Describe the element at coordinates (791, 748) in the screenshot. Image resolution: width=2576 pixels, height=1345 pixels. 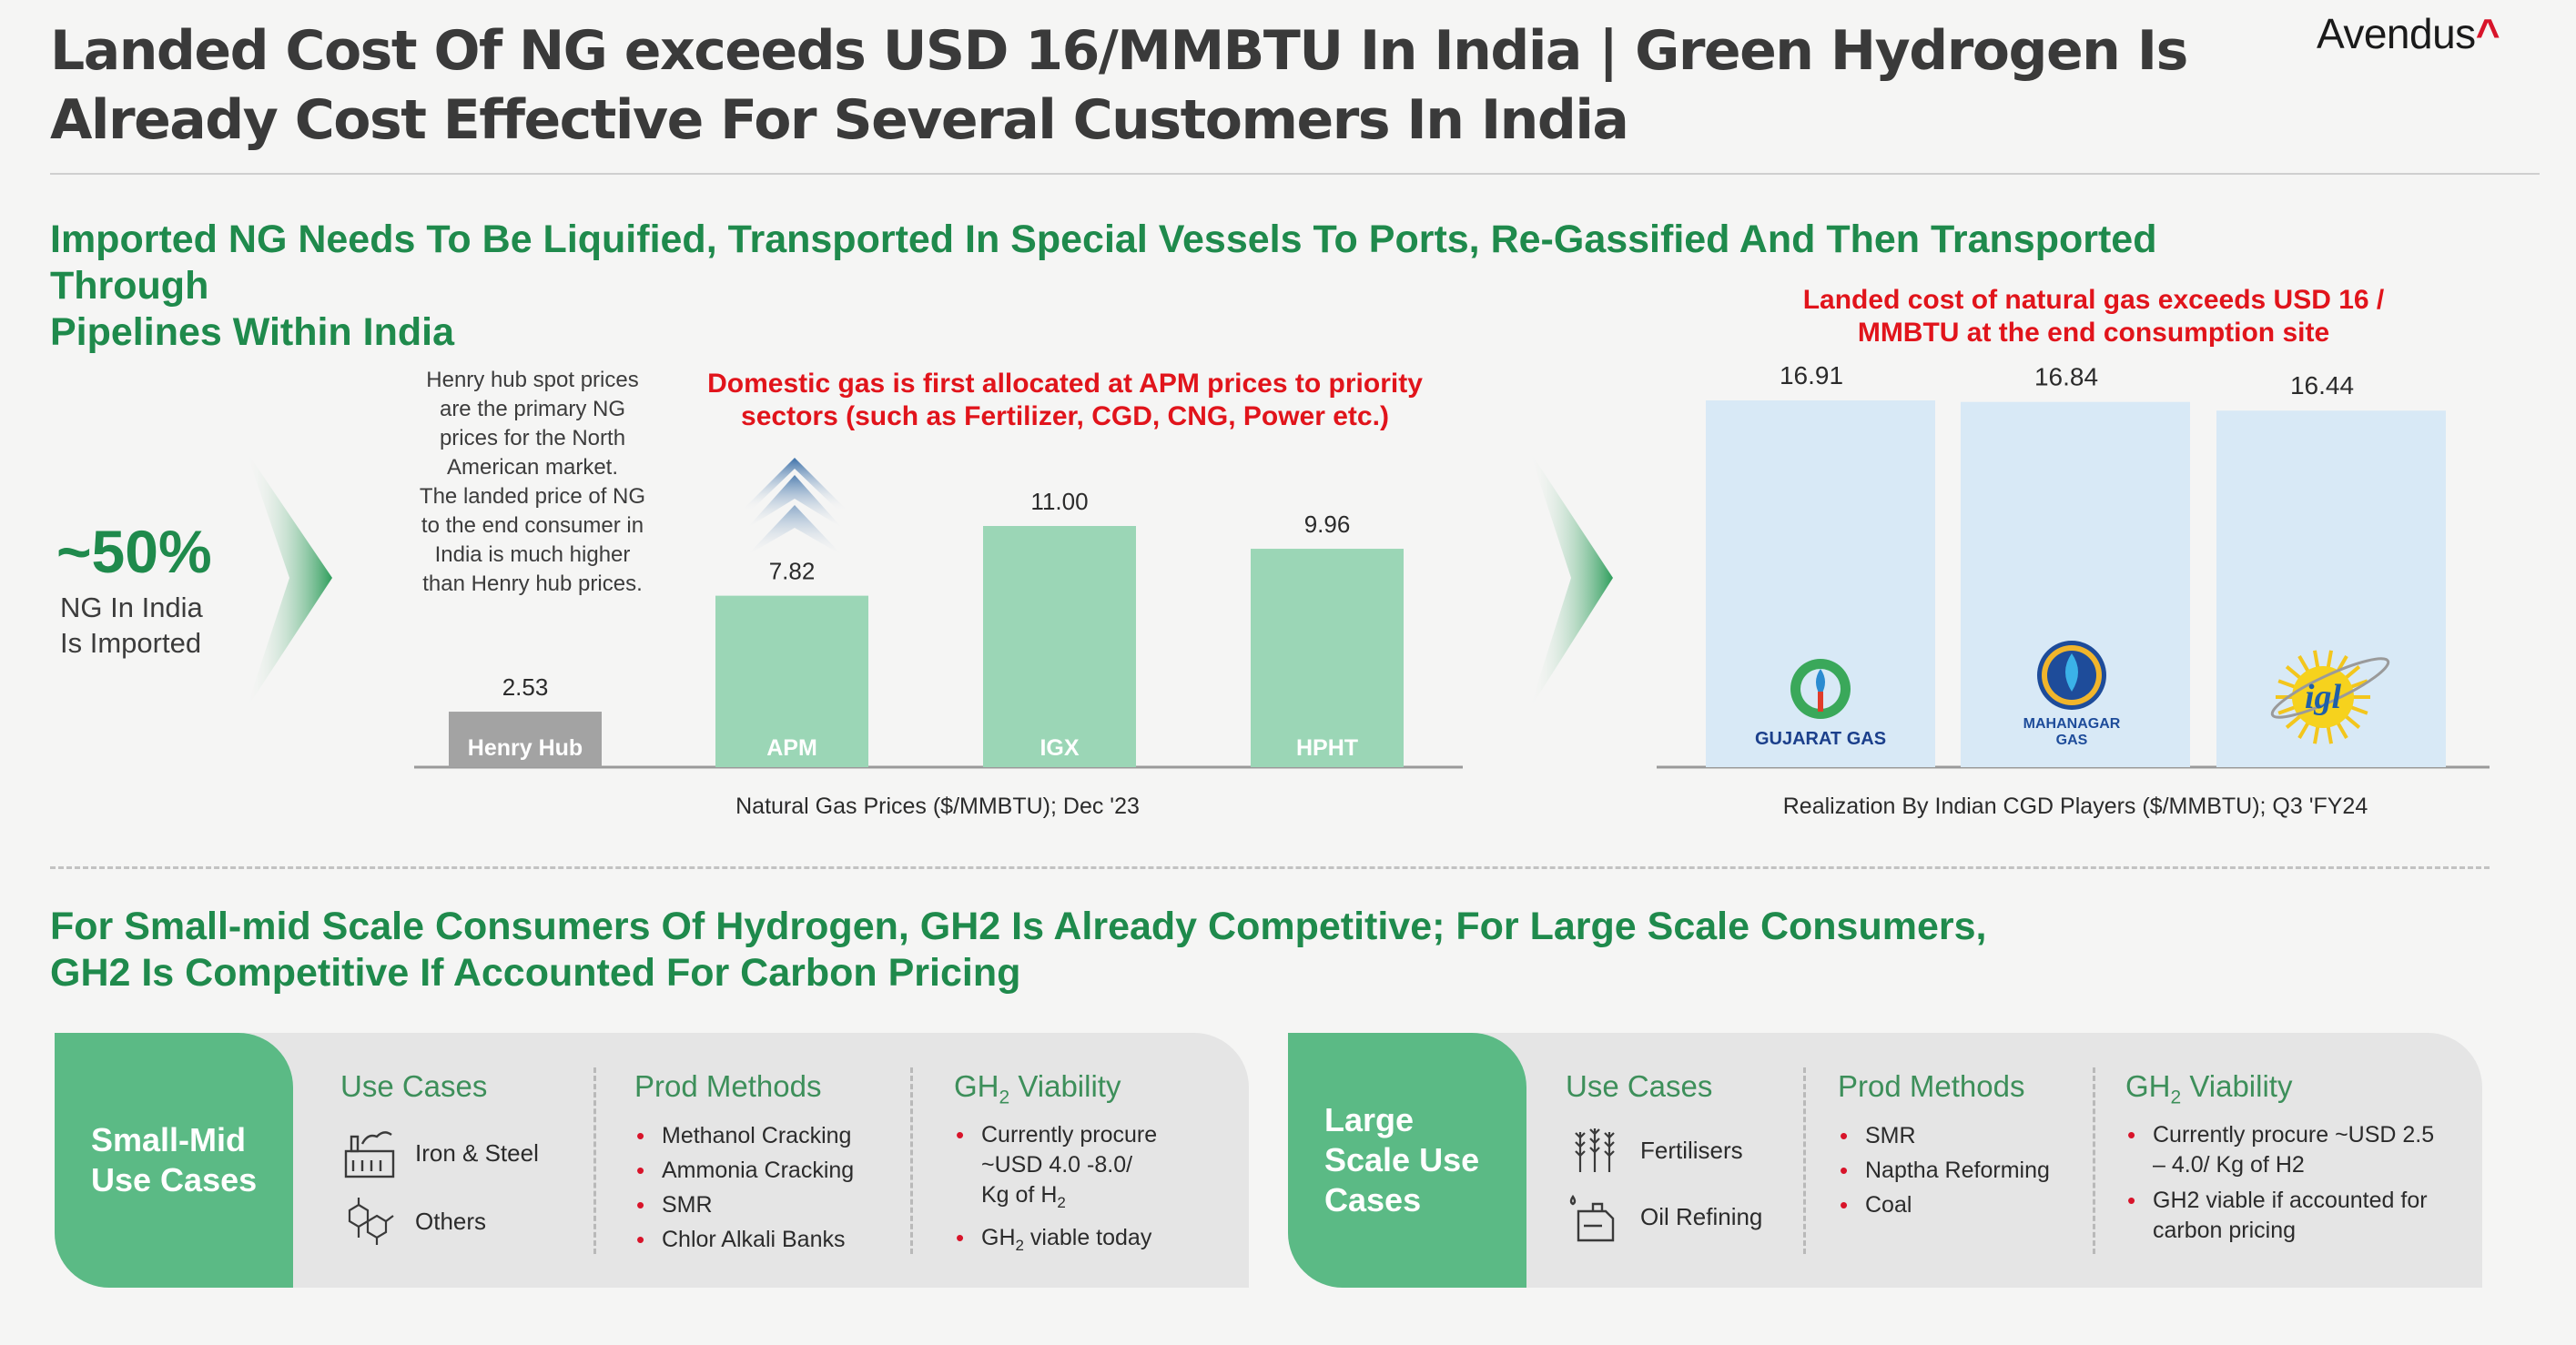
I see `bar-category-label: APM` at that location.